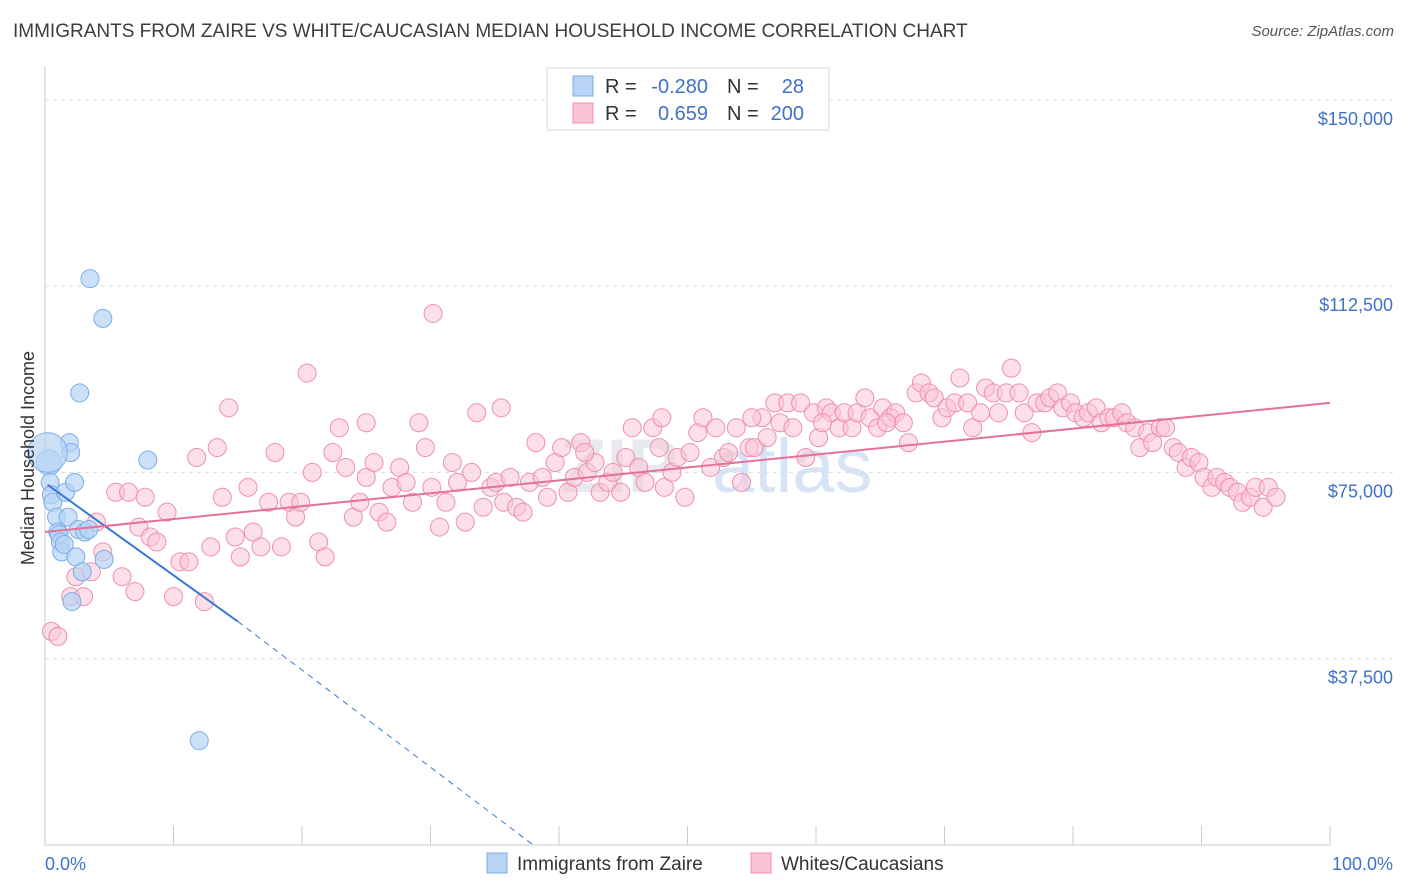 The image size is (1406, 892). I want to click on bottom-legend-label-zaire: Immigrants from Zaire, so click(610, 864).